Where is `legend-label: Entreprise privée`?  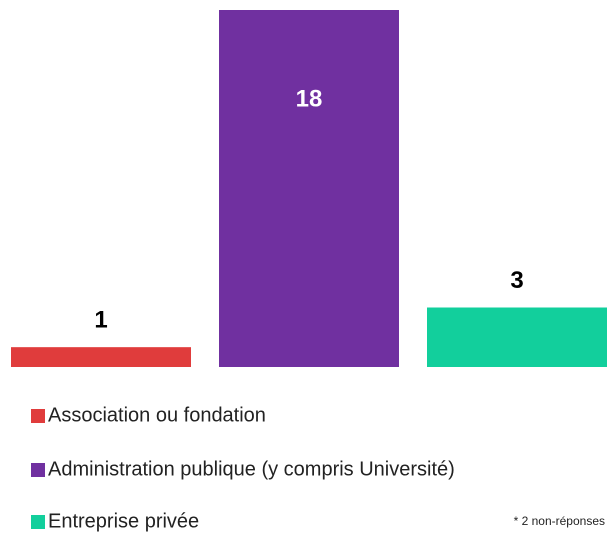
legend-label: Entreprise privée is located at coordinates (123, 521).